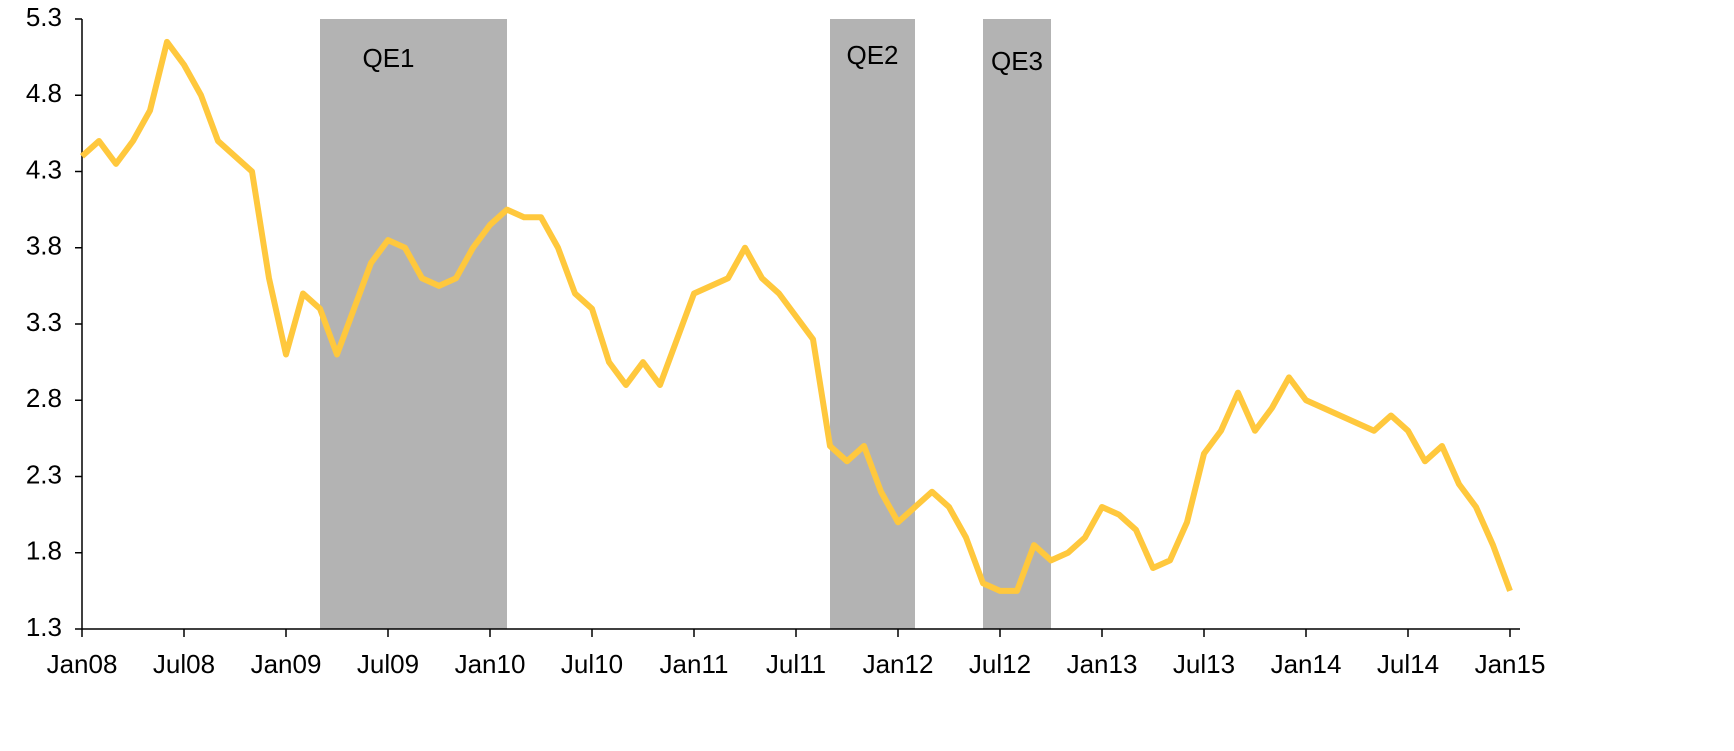  I want to click on x-tick-label: Jan09, so click(286, 664).